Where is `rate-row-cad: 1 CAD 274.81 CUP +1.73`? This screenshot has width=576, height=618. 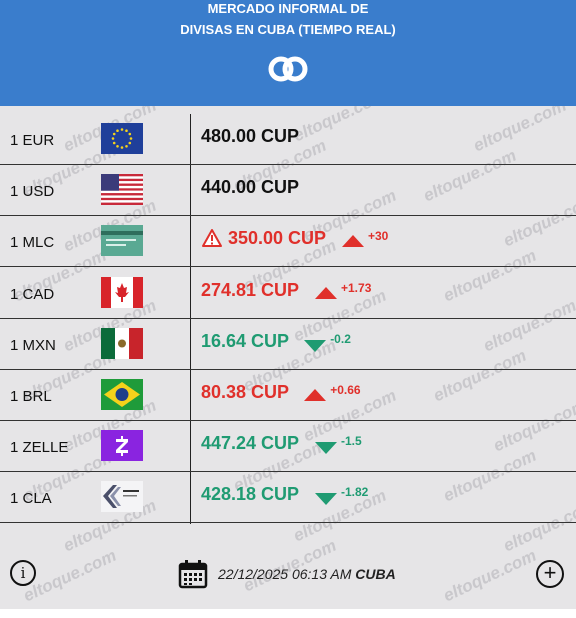
rate-row-cad: 1 CAD 274.81 CUP +1.73 is located at coordinates (288, 293).